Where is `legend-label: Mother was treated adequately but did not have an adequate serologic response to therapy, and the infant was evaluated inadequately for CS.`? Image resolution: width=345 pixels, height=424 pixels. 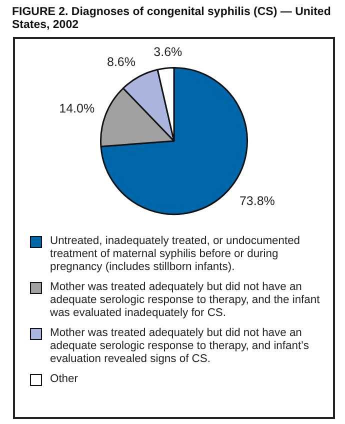 legend-label: Mother was treated adequately but did not have an adequate serologic response to therapy, and the infant was evaluated inadequately for CS. is located at coordinates (185, 300).